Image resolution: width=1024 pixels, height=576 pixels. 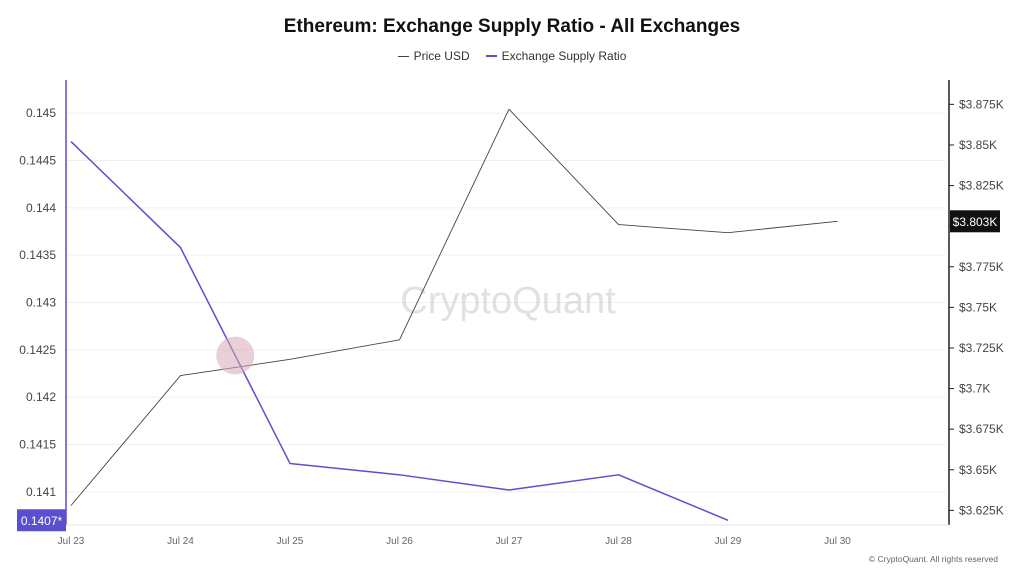 I want to click on legend-swatch-supply-ratio, so click(x=491, y=56).